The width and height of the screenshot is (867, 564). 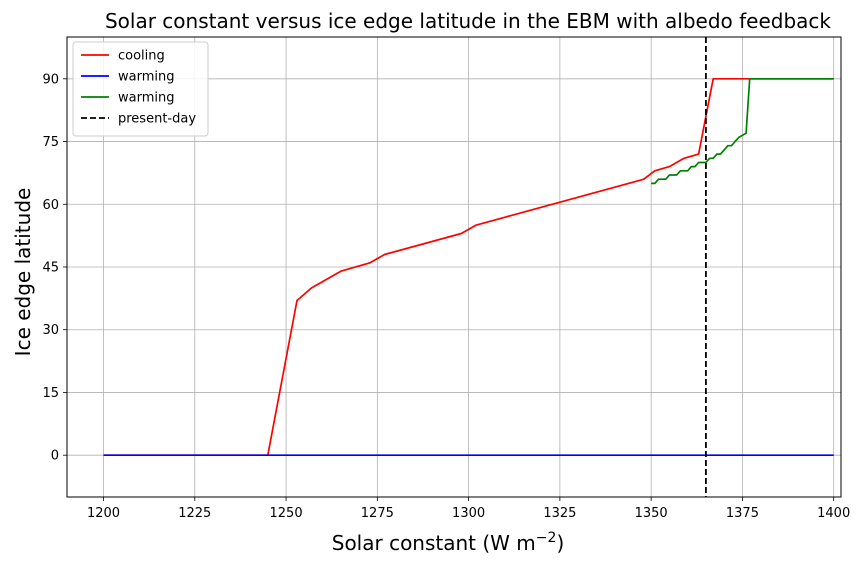 What do you see at coordinates (377, 513) in the screenshot?
I see `x-tick-label: 1275` at bounding box center [377, 513].